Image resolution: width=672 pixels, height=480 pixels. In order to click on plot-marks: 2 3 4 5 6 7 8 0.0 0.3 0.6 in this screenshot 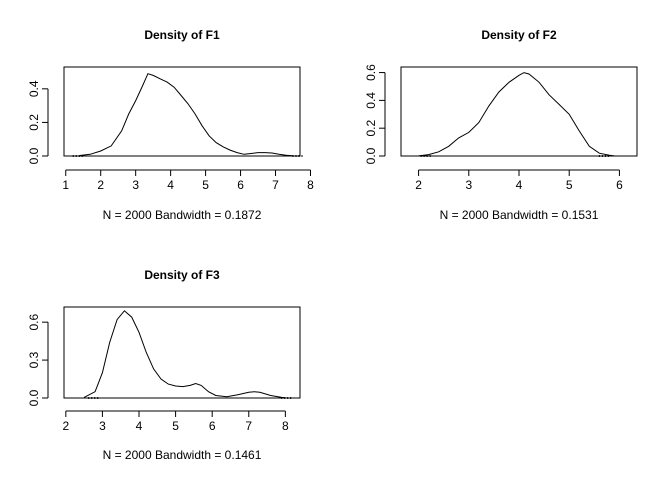, I will do `click(159, 371)`.